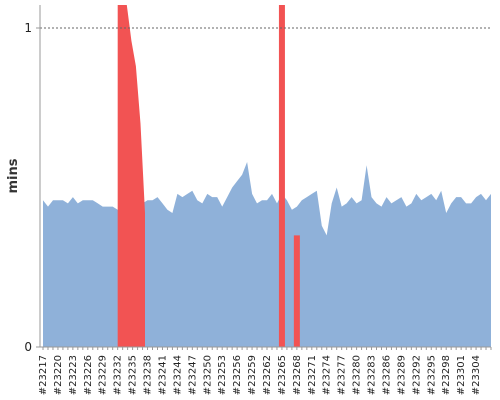 This screenshot has width=500, height=400. What do you see at coordinates (476, 375) in the screenshot?
I see `x-tick-label: #23304` at bounding box center [476, 375].